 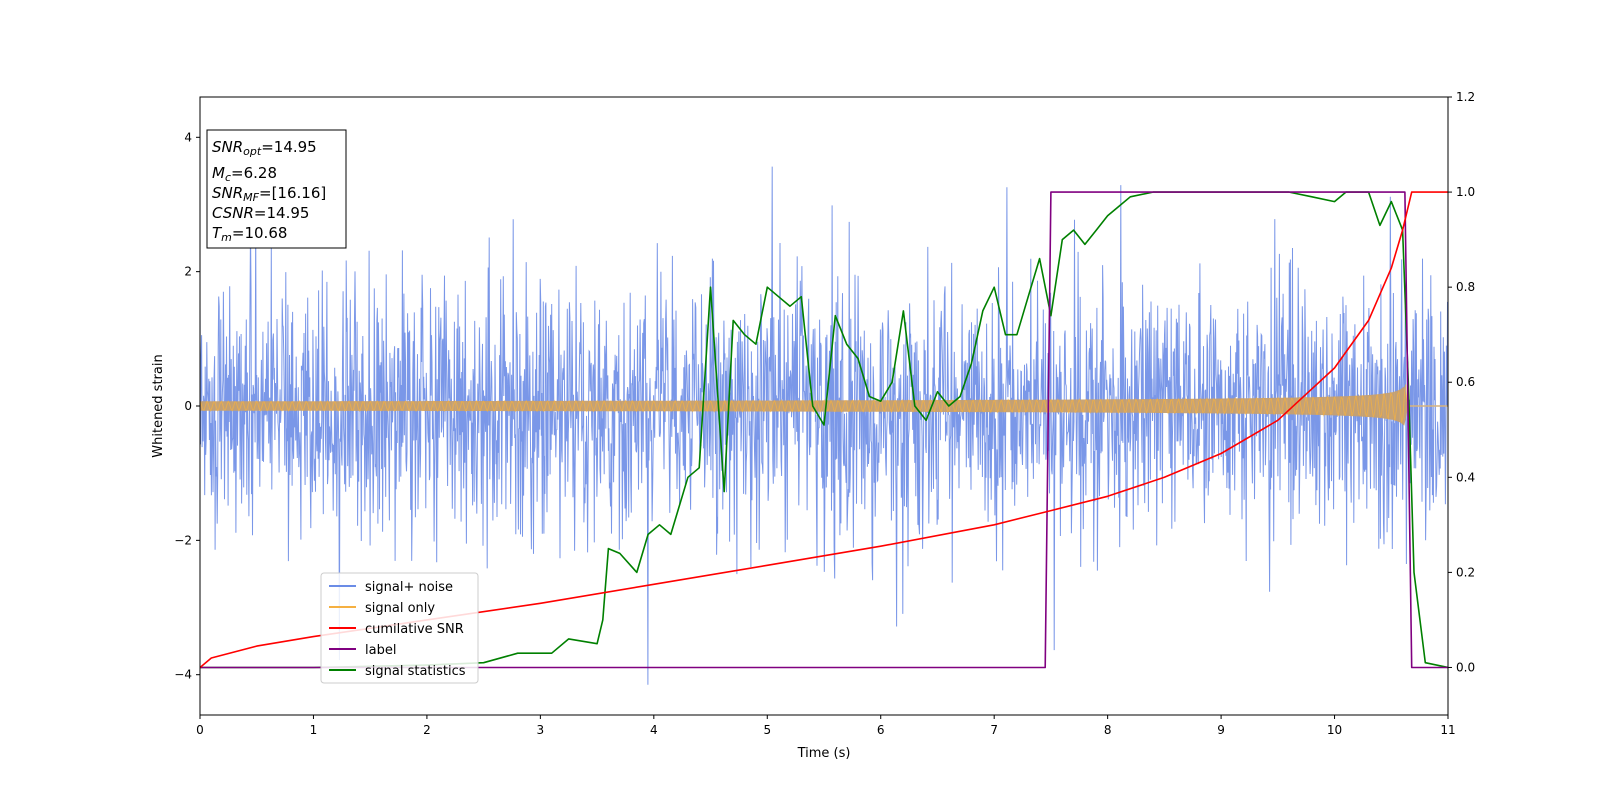 What do you see at coordinates (409, 587) in the screenshot?
I see `legend-label: signal+ noise` at bounding box center [409, 587].